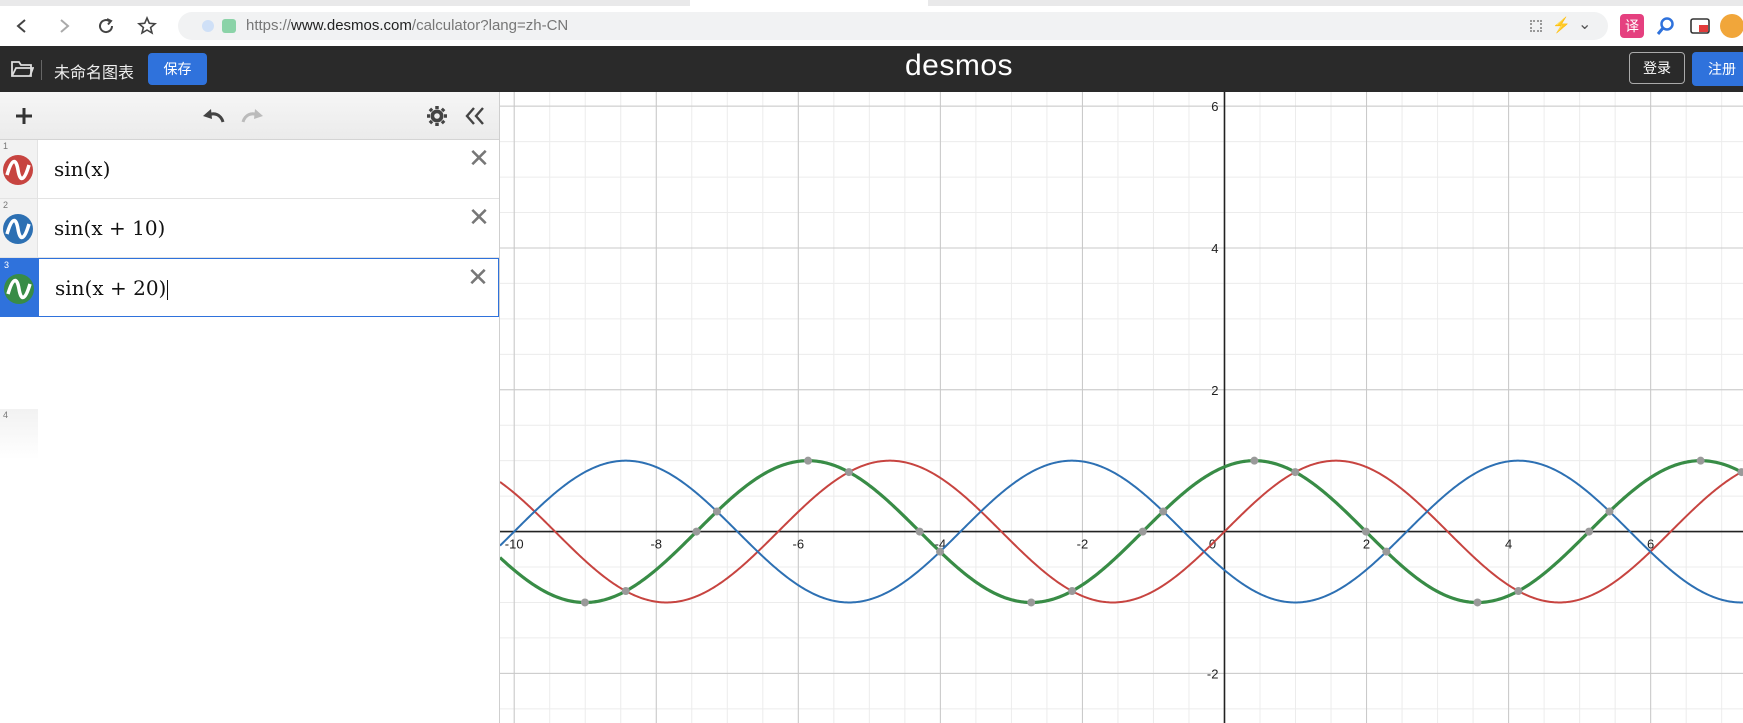 The width and height of the screenshot is (1743, 723). Describe the element at coordinates (1717, 69) in the screenshot. I see `signup-button: 注册` at that location.